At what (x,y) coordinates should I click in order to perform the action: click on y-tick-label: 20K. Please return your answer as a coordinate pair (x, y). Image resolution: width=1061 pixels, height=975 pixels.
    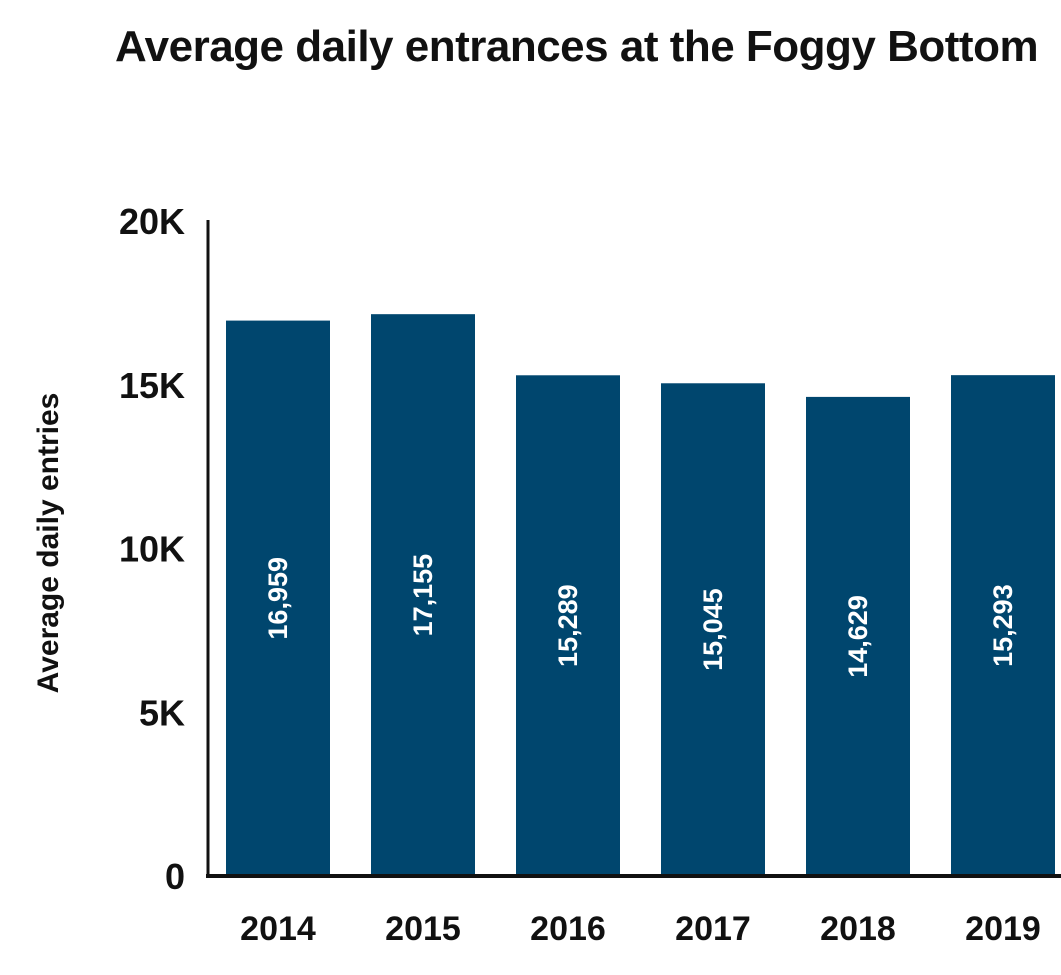
    Looking at the image, I should click on (152, 221).